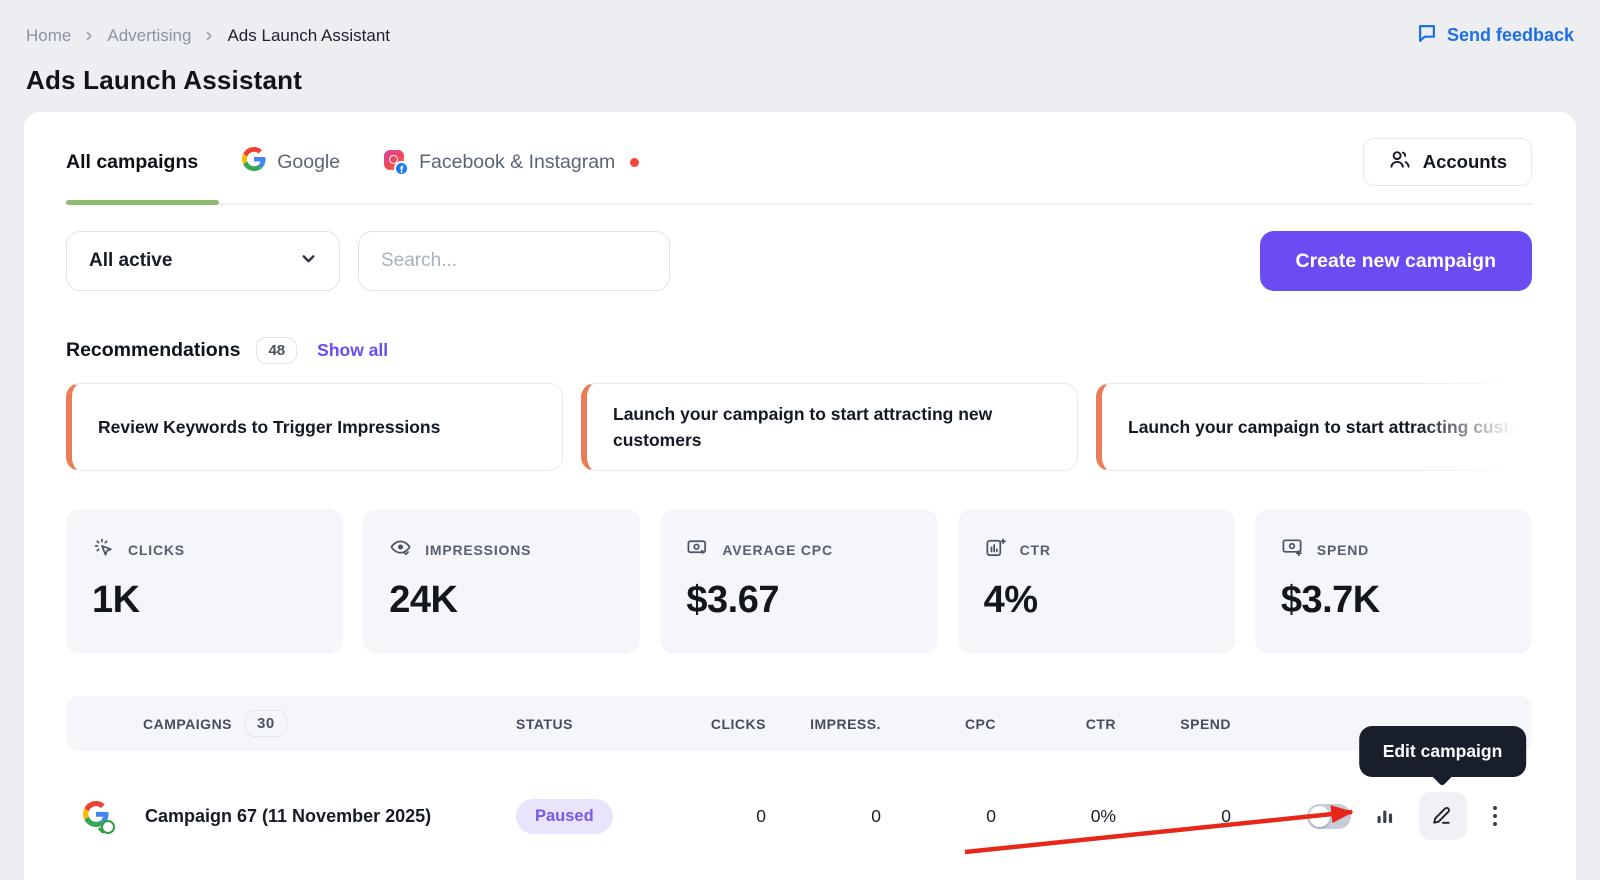 Image resolution: width=1600 pixels, height=880 pixels. I want to click on breadcrumb: Home Advertising Ads Launch Assistant, so click(208, 36).